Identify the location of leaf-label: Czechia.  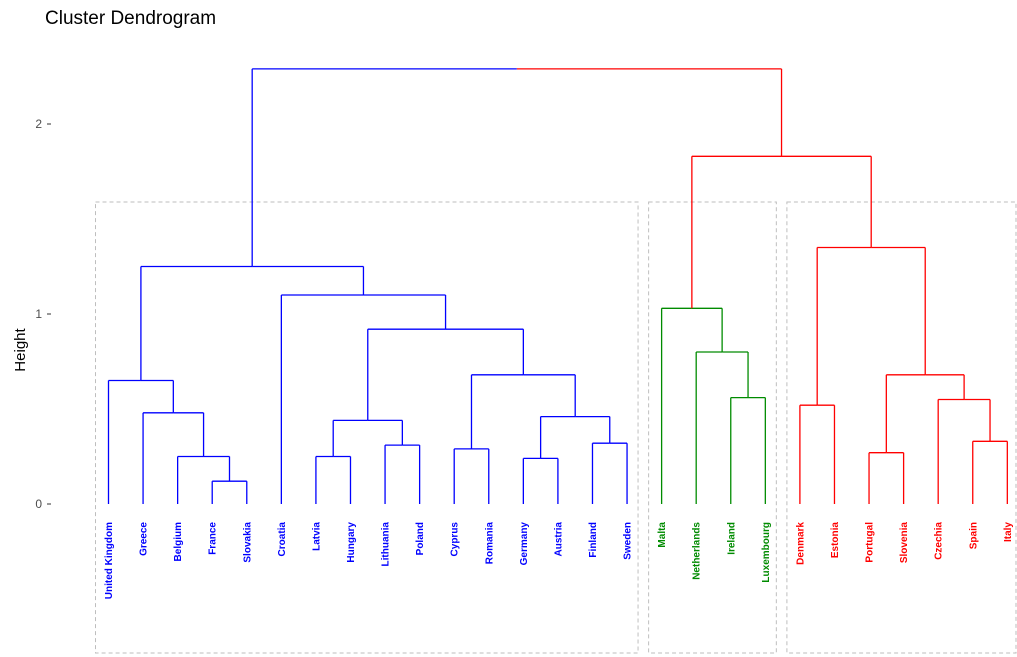
(939, 541).